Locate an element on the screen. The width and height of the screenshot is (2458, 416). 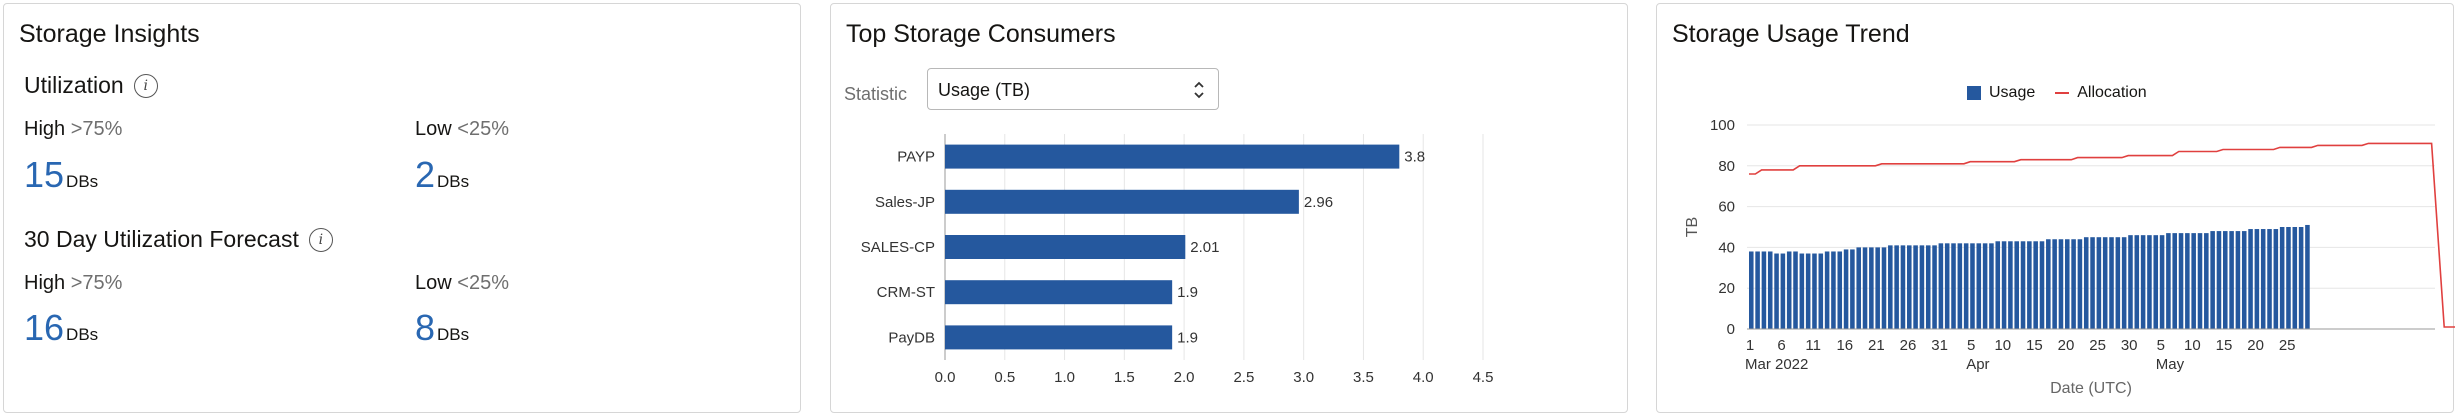
high-label-text: High is located at coordinates (45, 129).